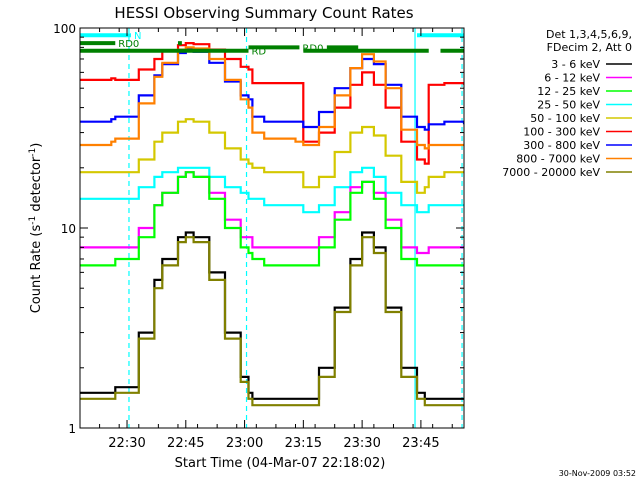 The width and height of the screenshot is (640, 480). Describe the element at coordinates (263, 13) in the screenshot. I see `chart-title: HESSI Observing Summary Count Rates` at that location.